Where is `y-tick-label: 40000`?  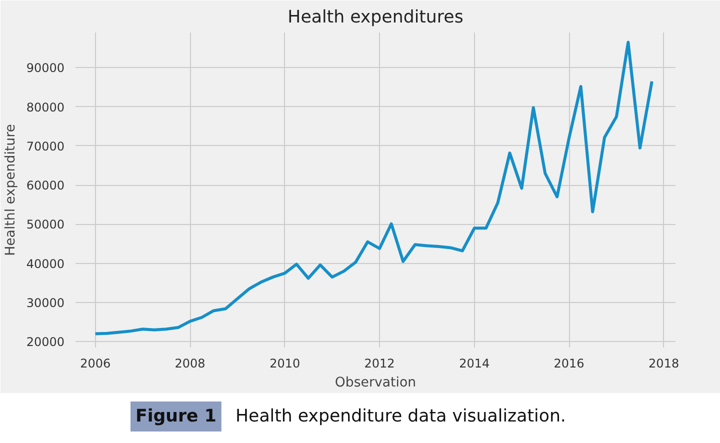
y-tick-label: 40000 is located at coordinates (45, 263).